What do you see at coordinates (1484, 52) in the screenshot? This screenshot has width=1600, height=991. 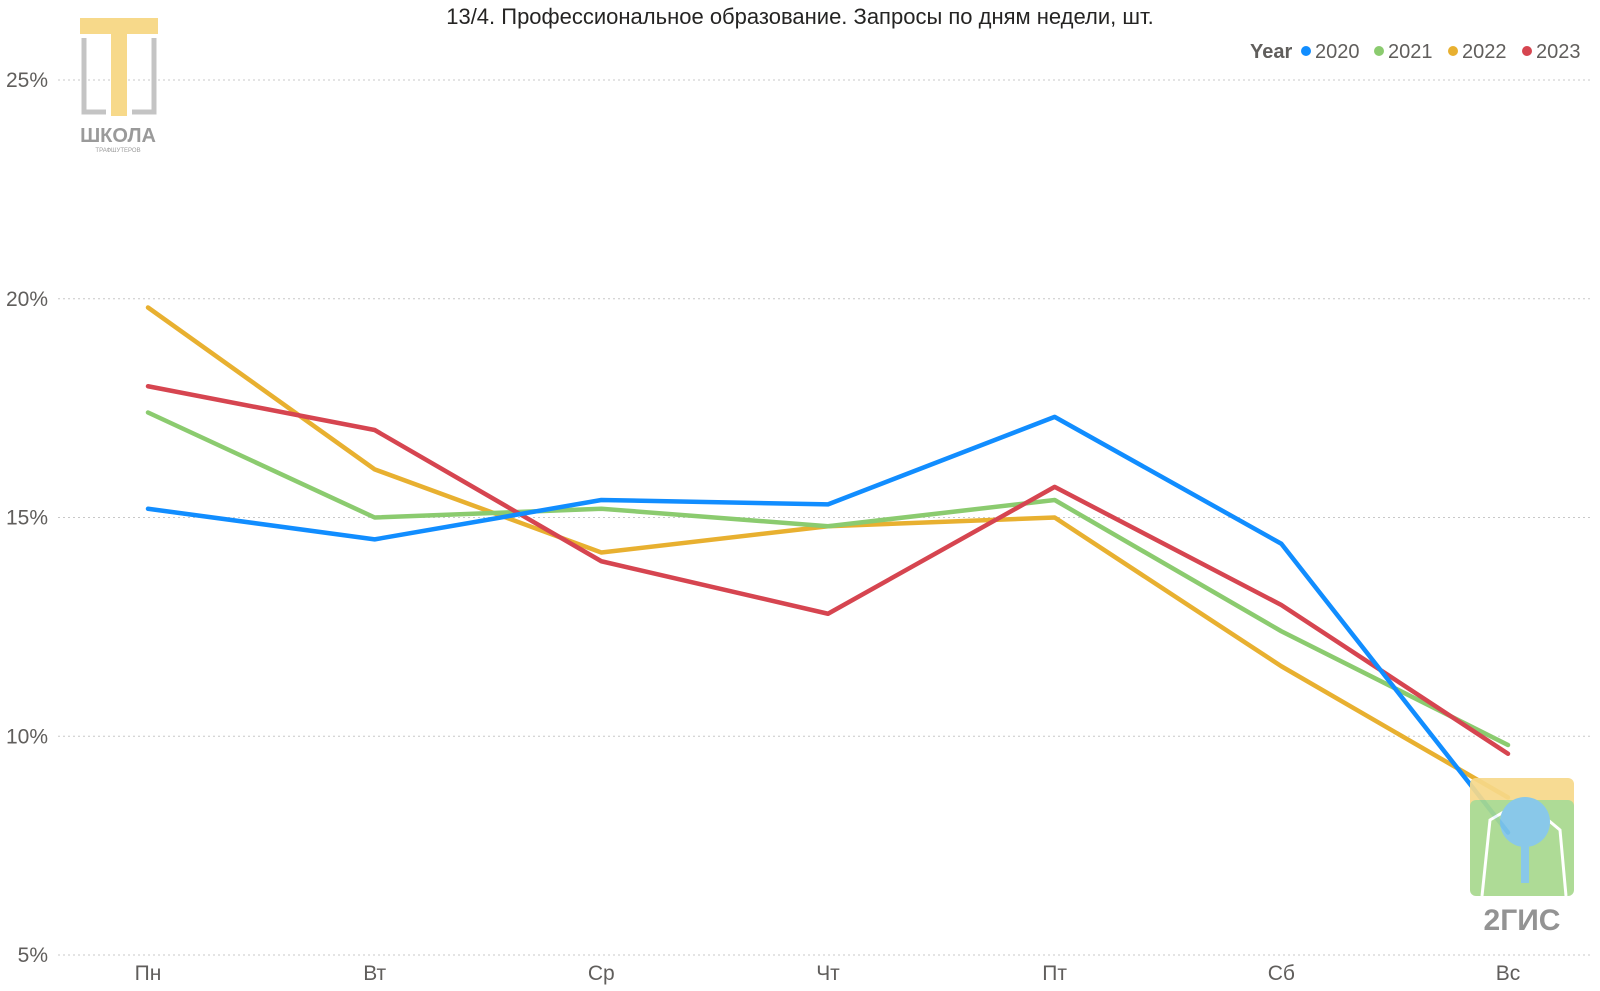 I see `legend-label-2022: 2022` at bounding box center [1484, 52].